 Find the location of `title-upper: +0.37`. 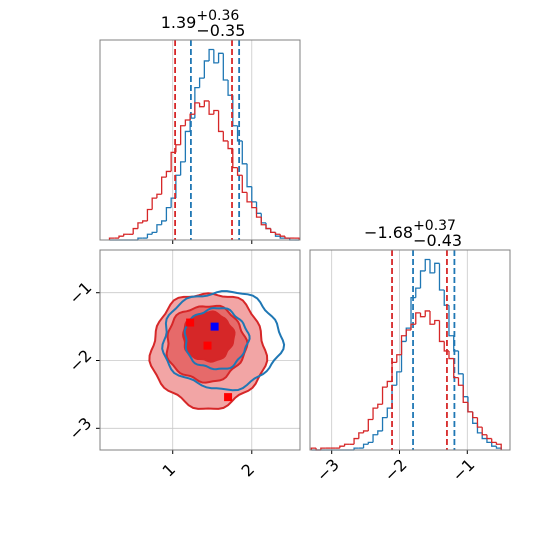

title-upper: +0.37 is located at coordinates (434, 226).